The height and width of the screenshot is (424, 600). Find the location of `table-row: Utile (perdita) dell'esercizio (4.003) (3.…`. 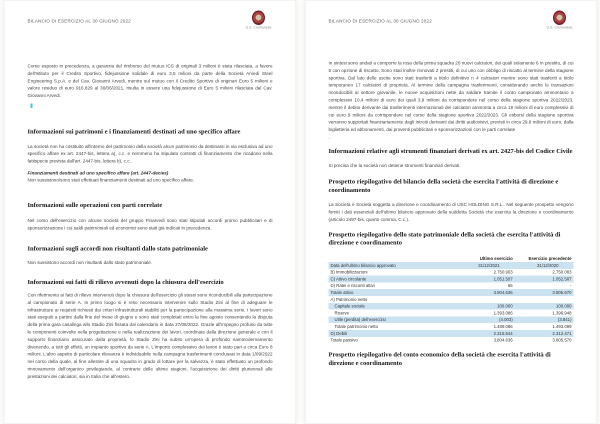

table-row: Utile (perdita) dell'esercizio (4.003) (3.… is located at coordinates (451, 320).